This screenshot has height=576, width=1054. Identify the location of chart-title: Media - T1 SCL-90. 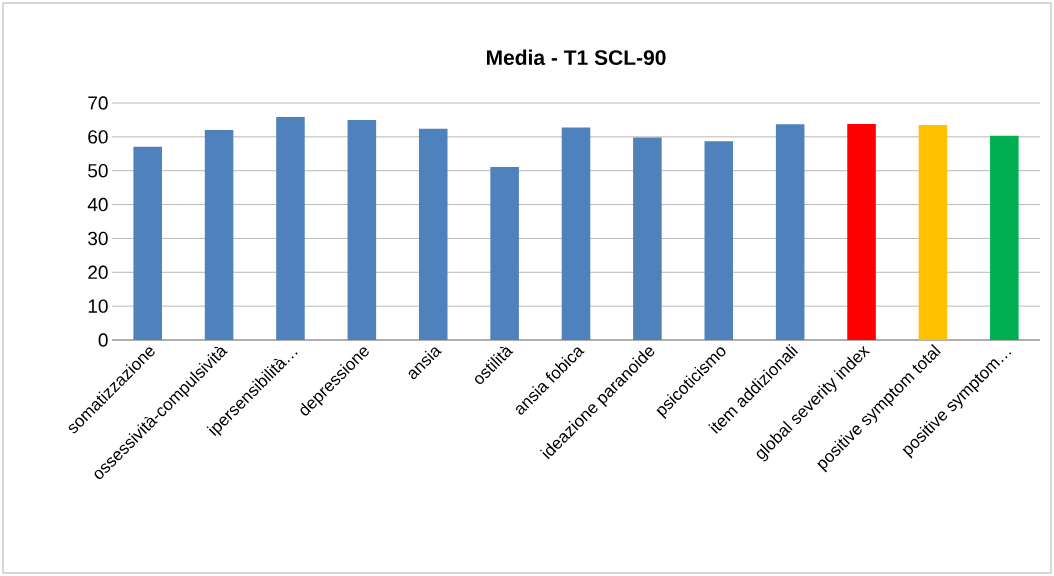
(576, 57).